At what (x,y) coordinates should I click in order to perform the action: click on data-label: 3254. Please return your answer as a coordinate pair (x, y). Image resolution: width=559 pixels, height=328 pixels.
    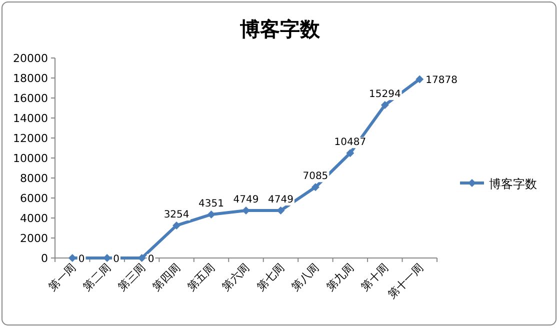
    Looking at the image, I should click on (177, 214).